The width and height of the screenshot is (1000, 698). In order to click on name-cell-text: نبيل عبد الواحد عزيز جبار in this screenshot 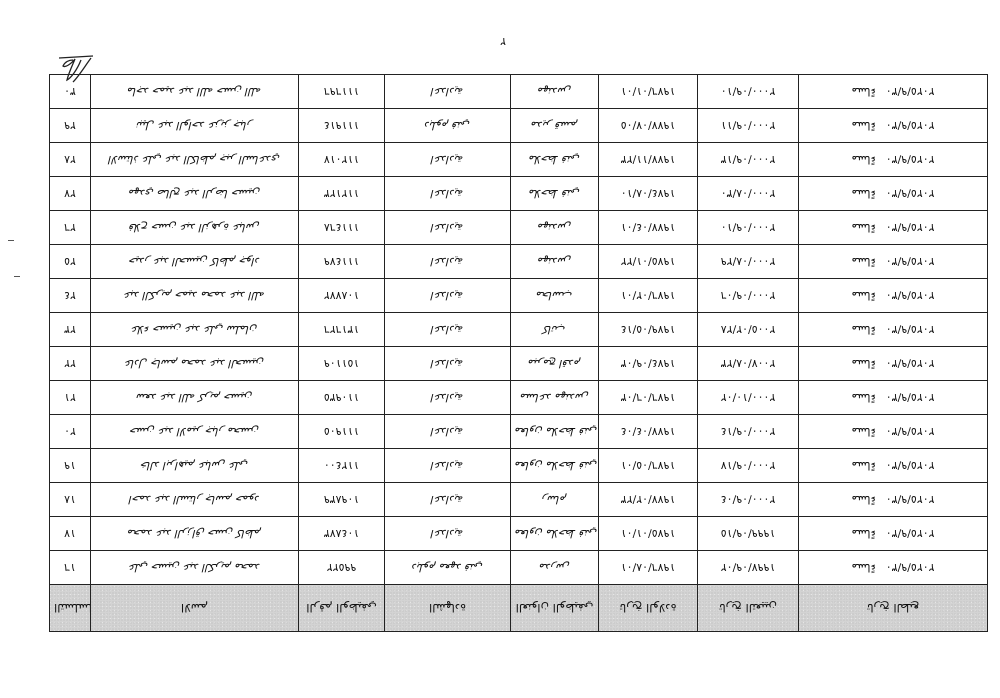, I will do `click(194, 125)`.